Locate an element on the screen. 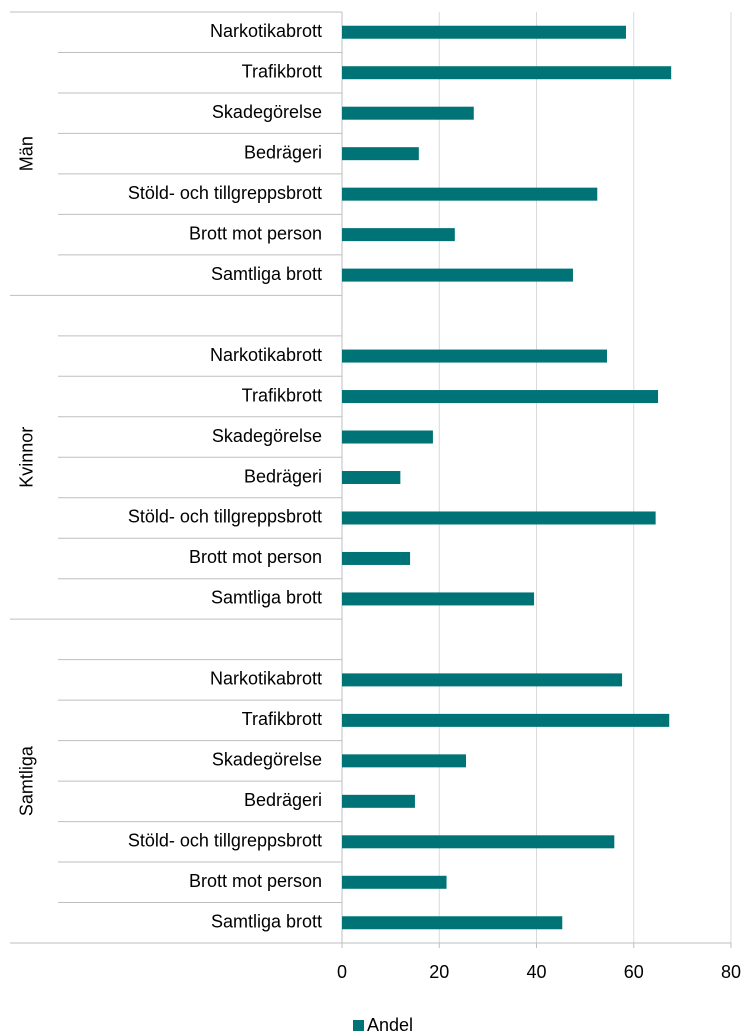 The width and height of the screenshot is (747, 1034). x-tick-label: 80 is located at coordinates (731, 972).